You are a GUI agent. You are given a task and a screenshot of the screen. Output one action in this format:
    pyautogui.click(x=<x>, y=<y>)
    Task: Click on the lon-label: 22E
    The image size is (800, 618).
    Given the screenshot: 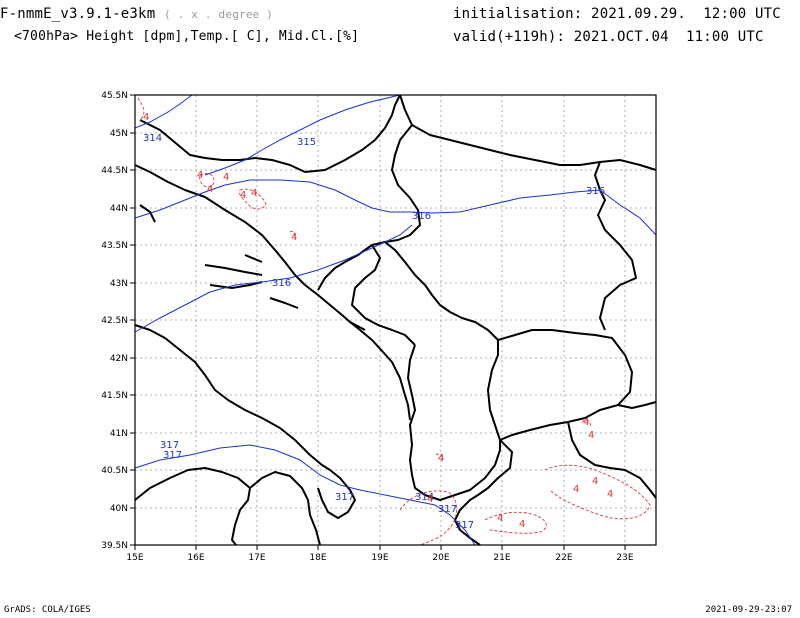 What is the action you would take?
    pyautogui.click(x=563, y=558)
    